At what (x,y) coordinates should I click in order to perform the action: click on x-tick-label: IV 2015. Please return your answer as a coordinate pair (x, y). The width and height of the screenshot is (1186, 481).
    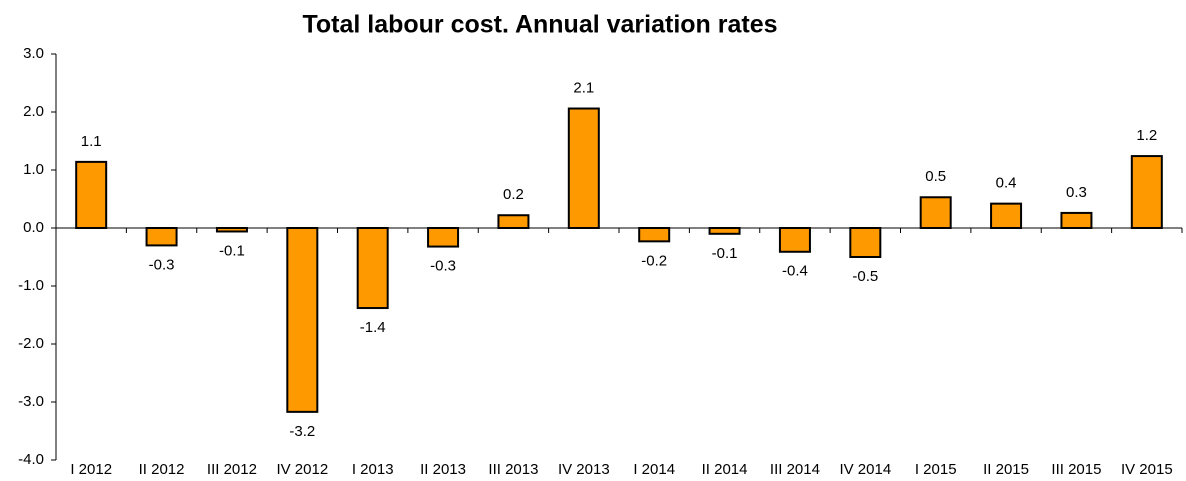
    Looking at the image, I should click on (1147, 469).